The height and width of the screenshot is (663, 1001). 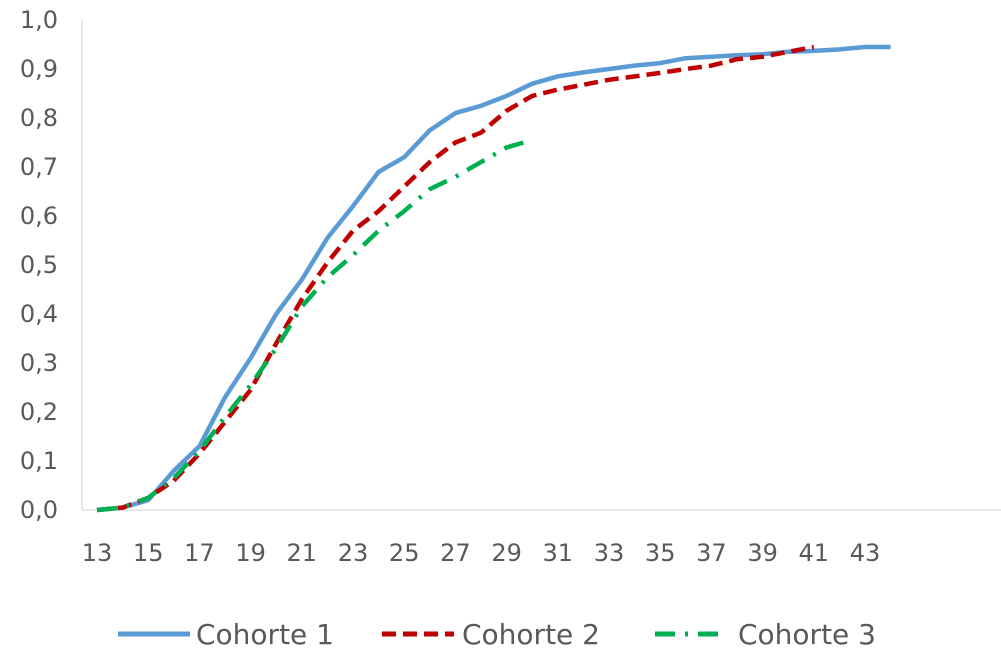 I want to click on legend-label: Cohorte 1, so click(x=265, y=634).